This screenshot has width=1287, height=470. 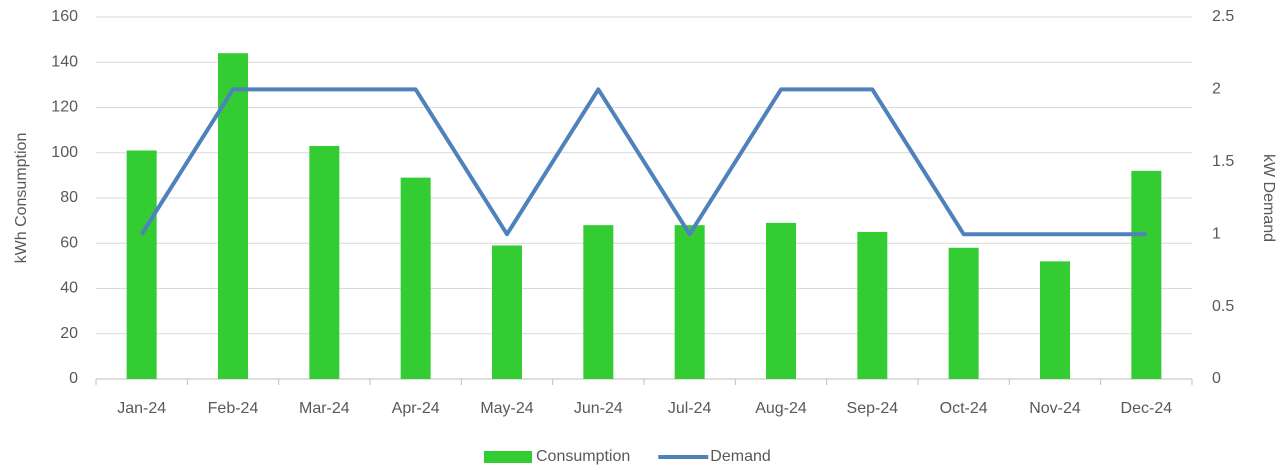 I want to click on y-tick-label: 140, so click(x=64, y=61).